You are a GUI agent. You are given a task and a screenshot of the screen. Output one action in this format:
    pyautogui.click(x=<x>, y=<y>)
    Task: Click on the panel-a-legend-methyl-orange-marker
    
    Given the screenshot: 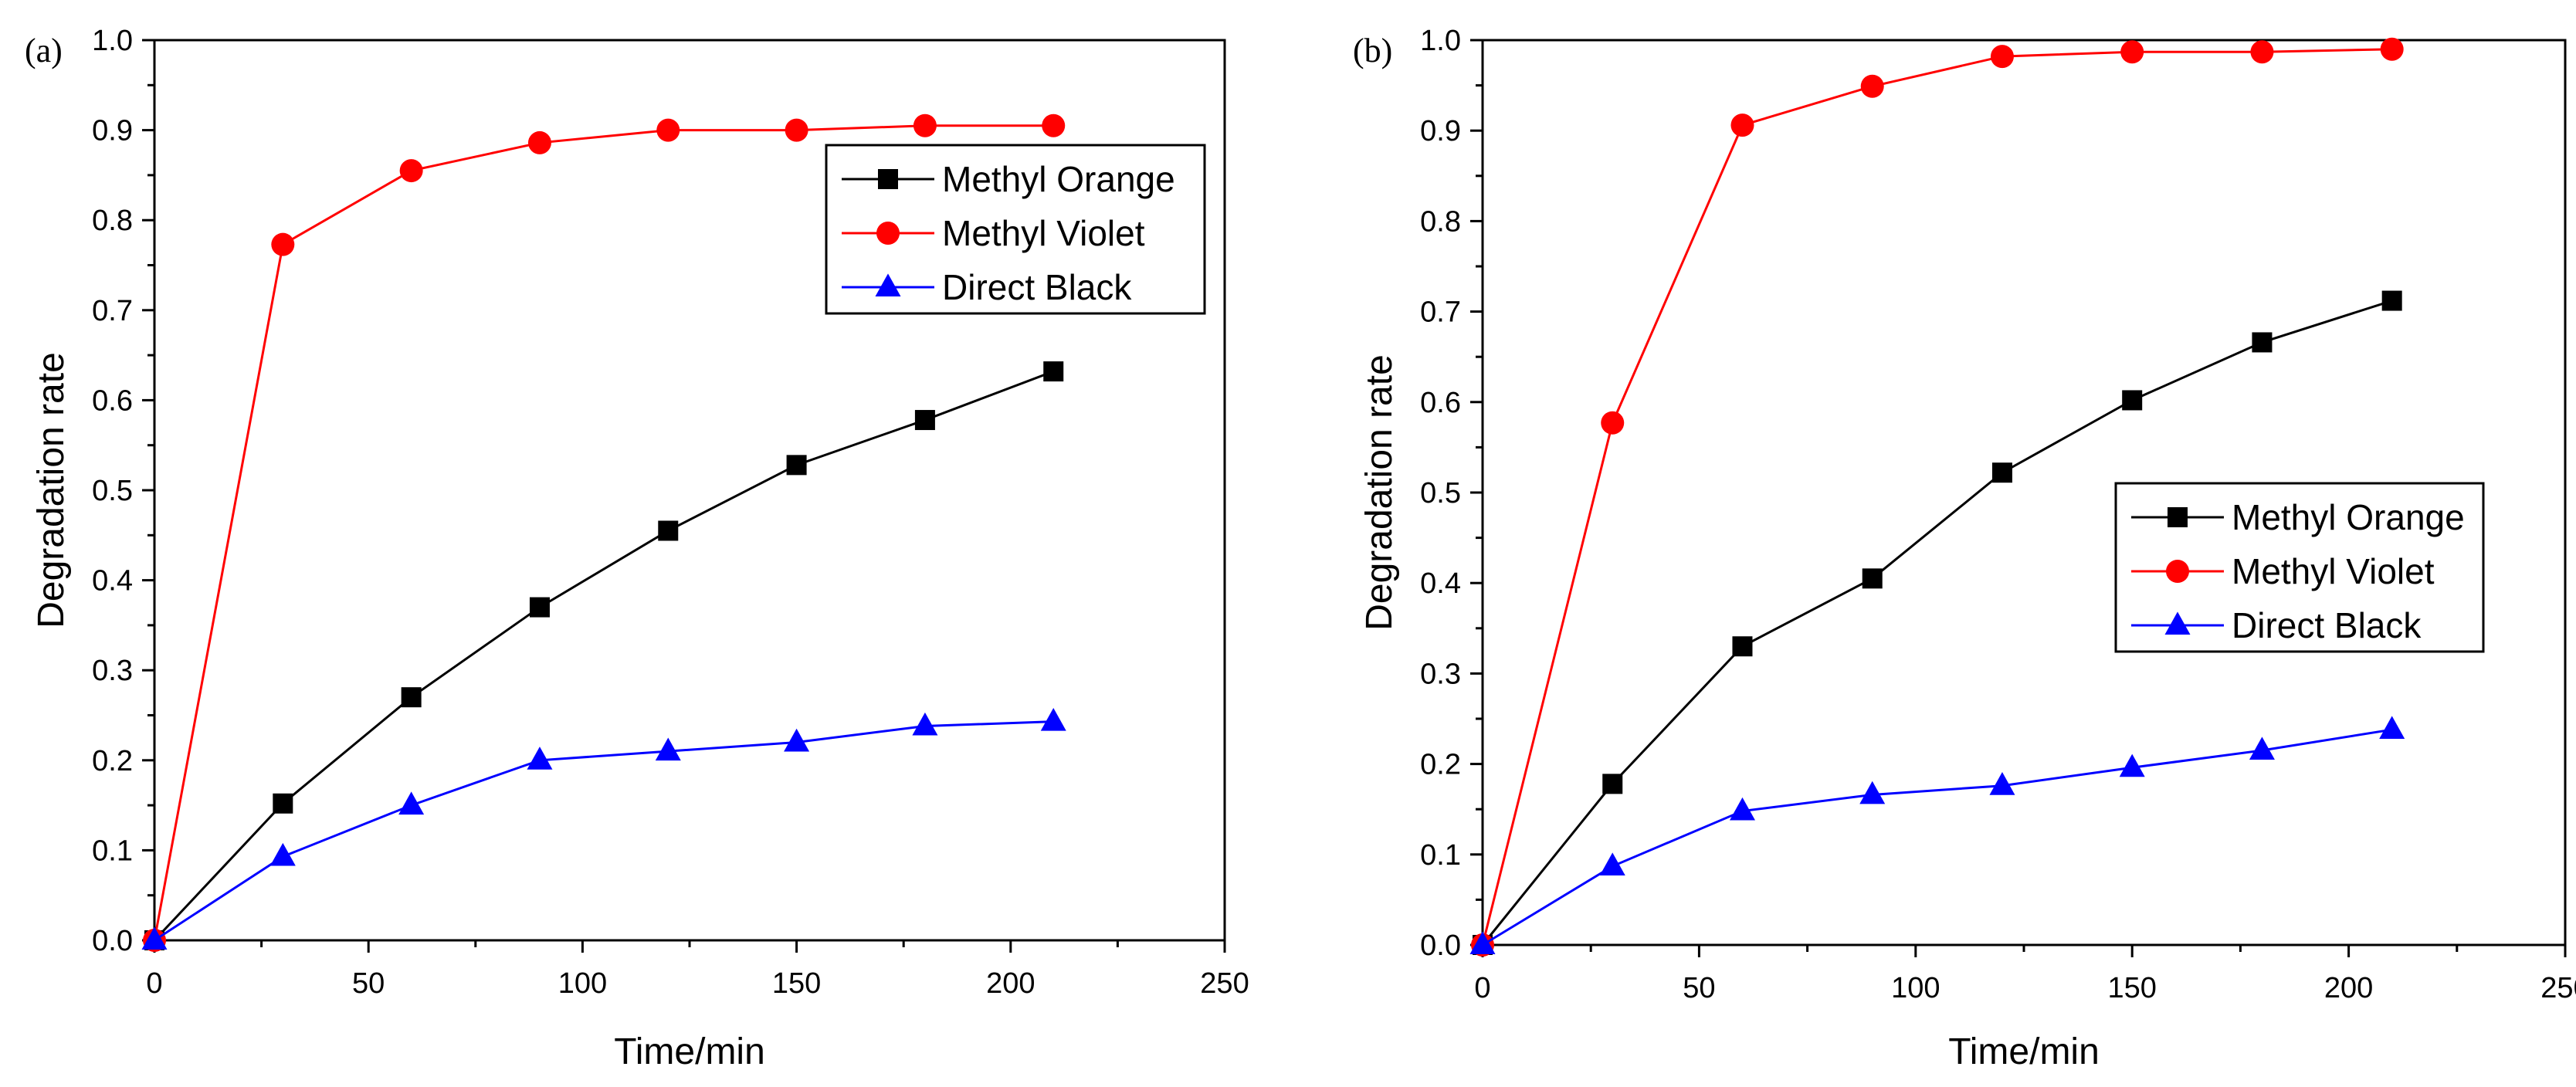 What is the action you would take?
    pyautogui.click(x=888, y=179)
    